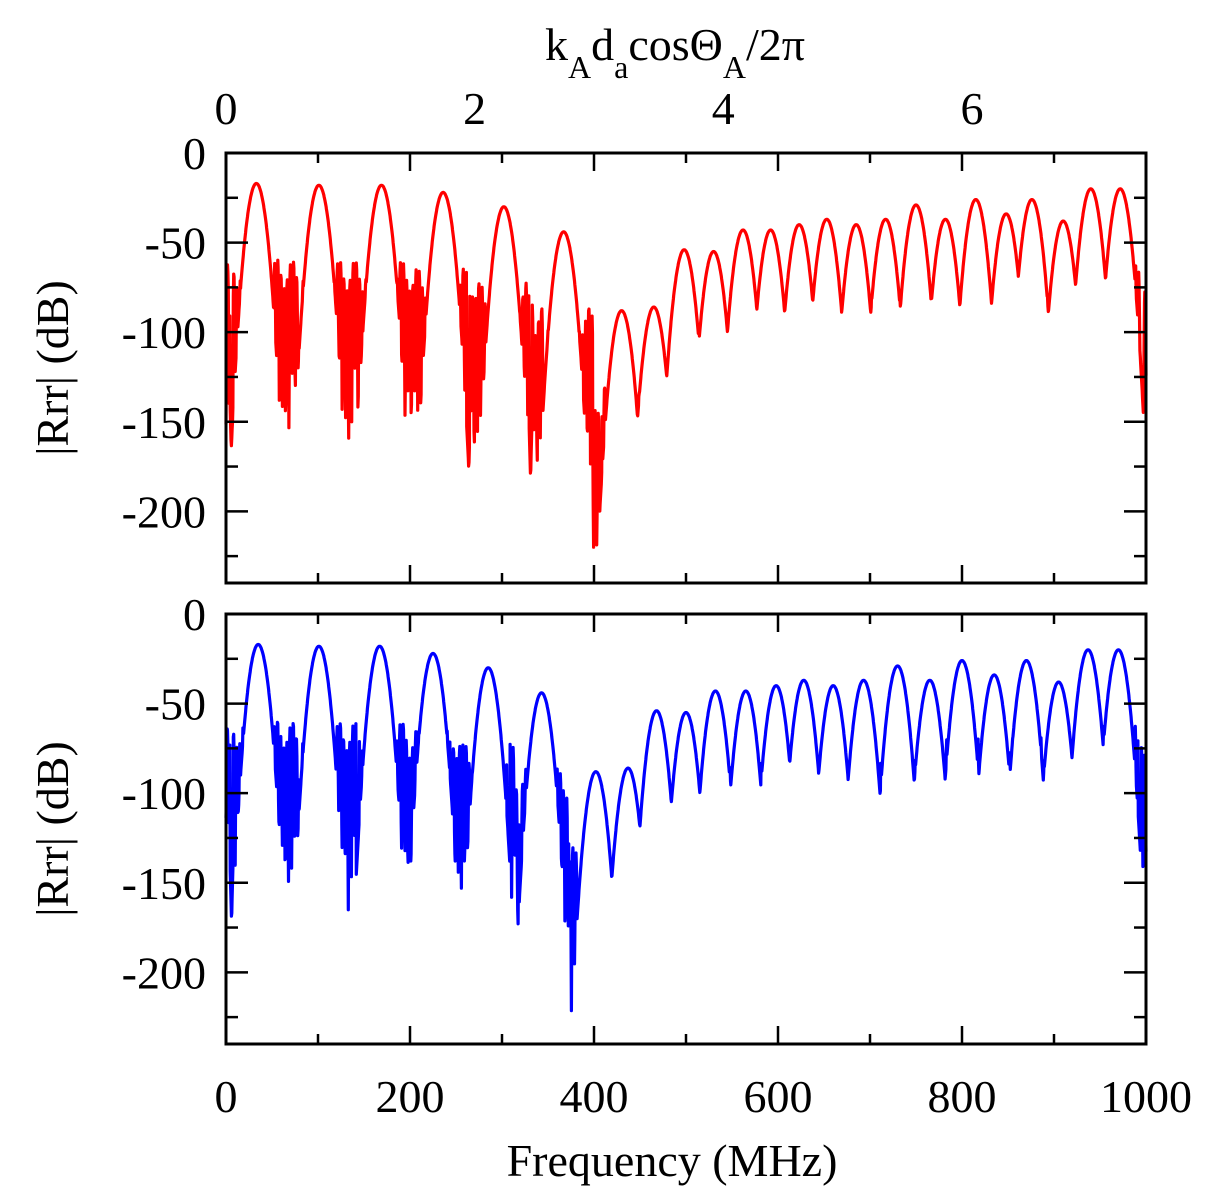 The height and width of the screenshot is (1202, 1216). I want to click on top-axis-ticks: 0 2 4 6, so click(599, 108).